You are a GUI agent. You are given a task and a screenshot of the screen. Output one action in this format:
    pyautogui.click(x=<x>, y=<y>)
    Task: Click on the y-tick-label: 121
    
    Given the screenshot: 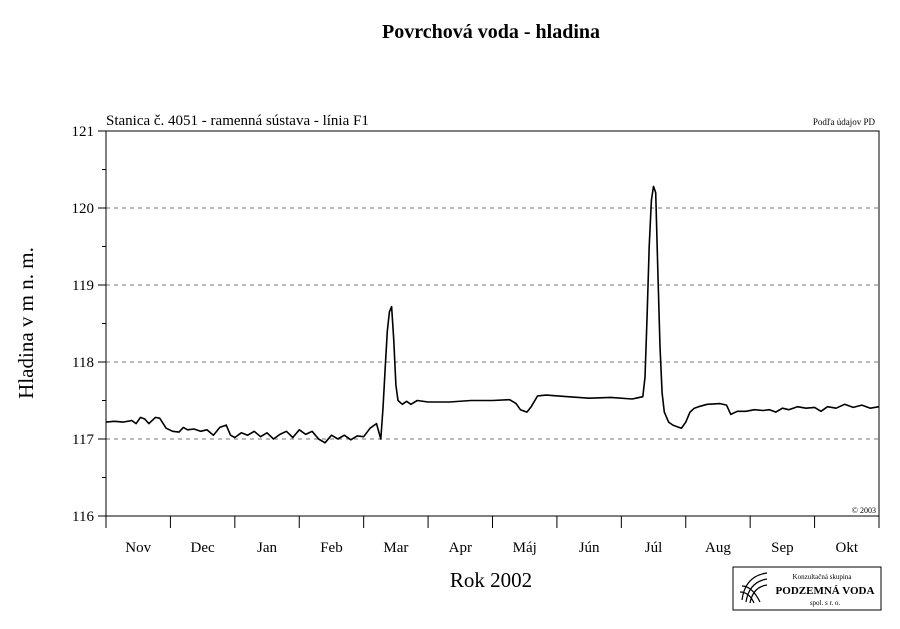 What is the action you would take?
    pyautogui.click(x=83, y=132)
    